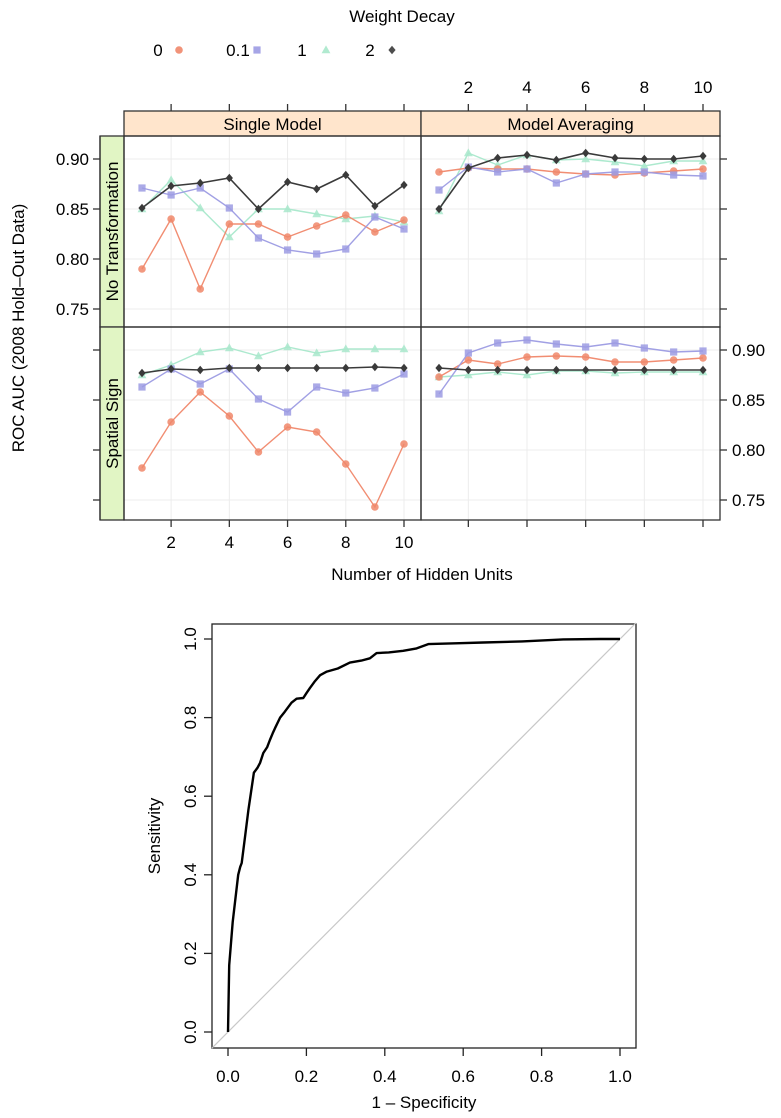 Image resolution: width=781 pixels, height=1118 pixels. I want to click on roc-x-tick-label: 0.6, so click(463, 1076).